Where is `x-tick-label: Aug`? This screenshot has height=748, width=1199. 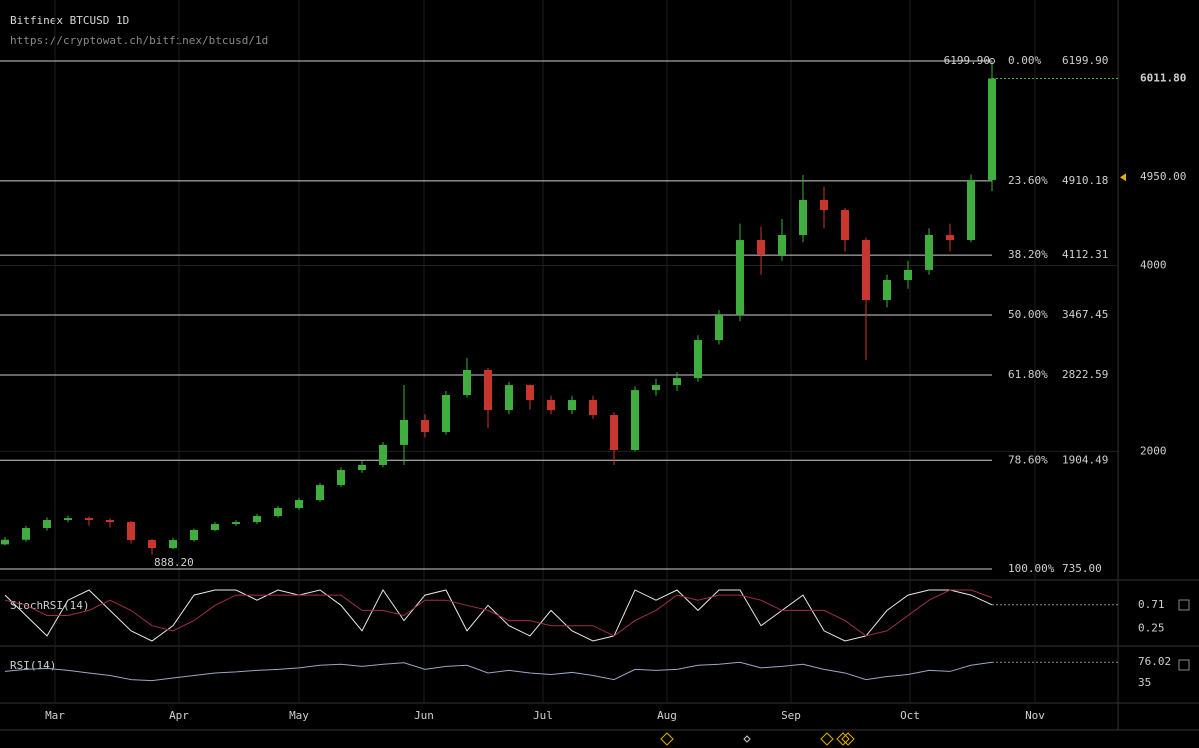 x-tick-label: Aug is located at coordinates (667, 715).